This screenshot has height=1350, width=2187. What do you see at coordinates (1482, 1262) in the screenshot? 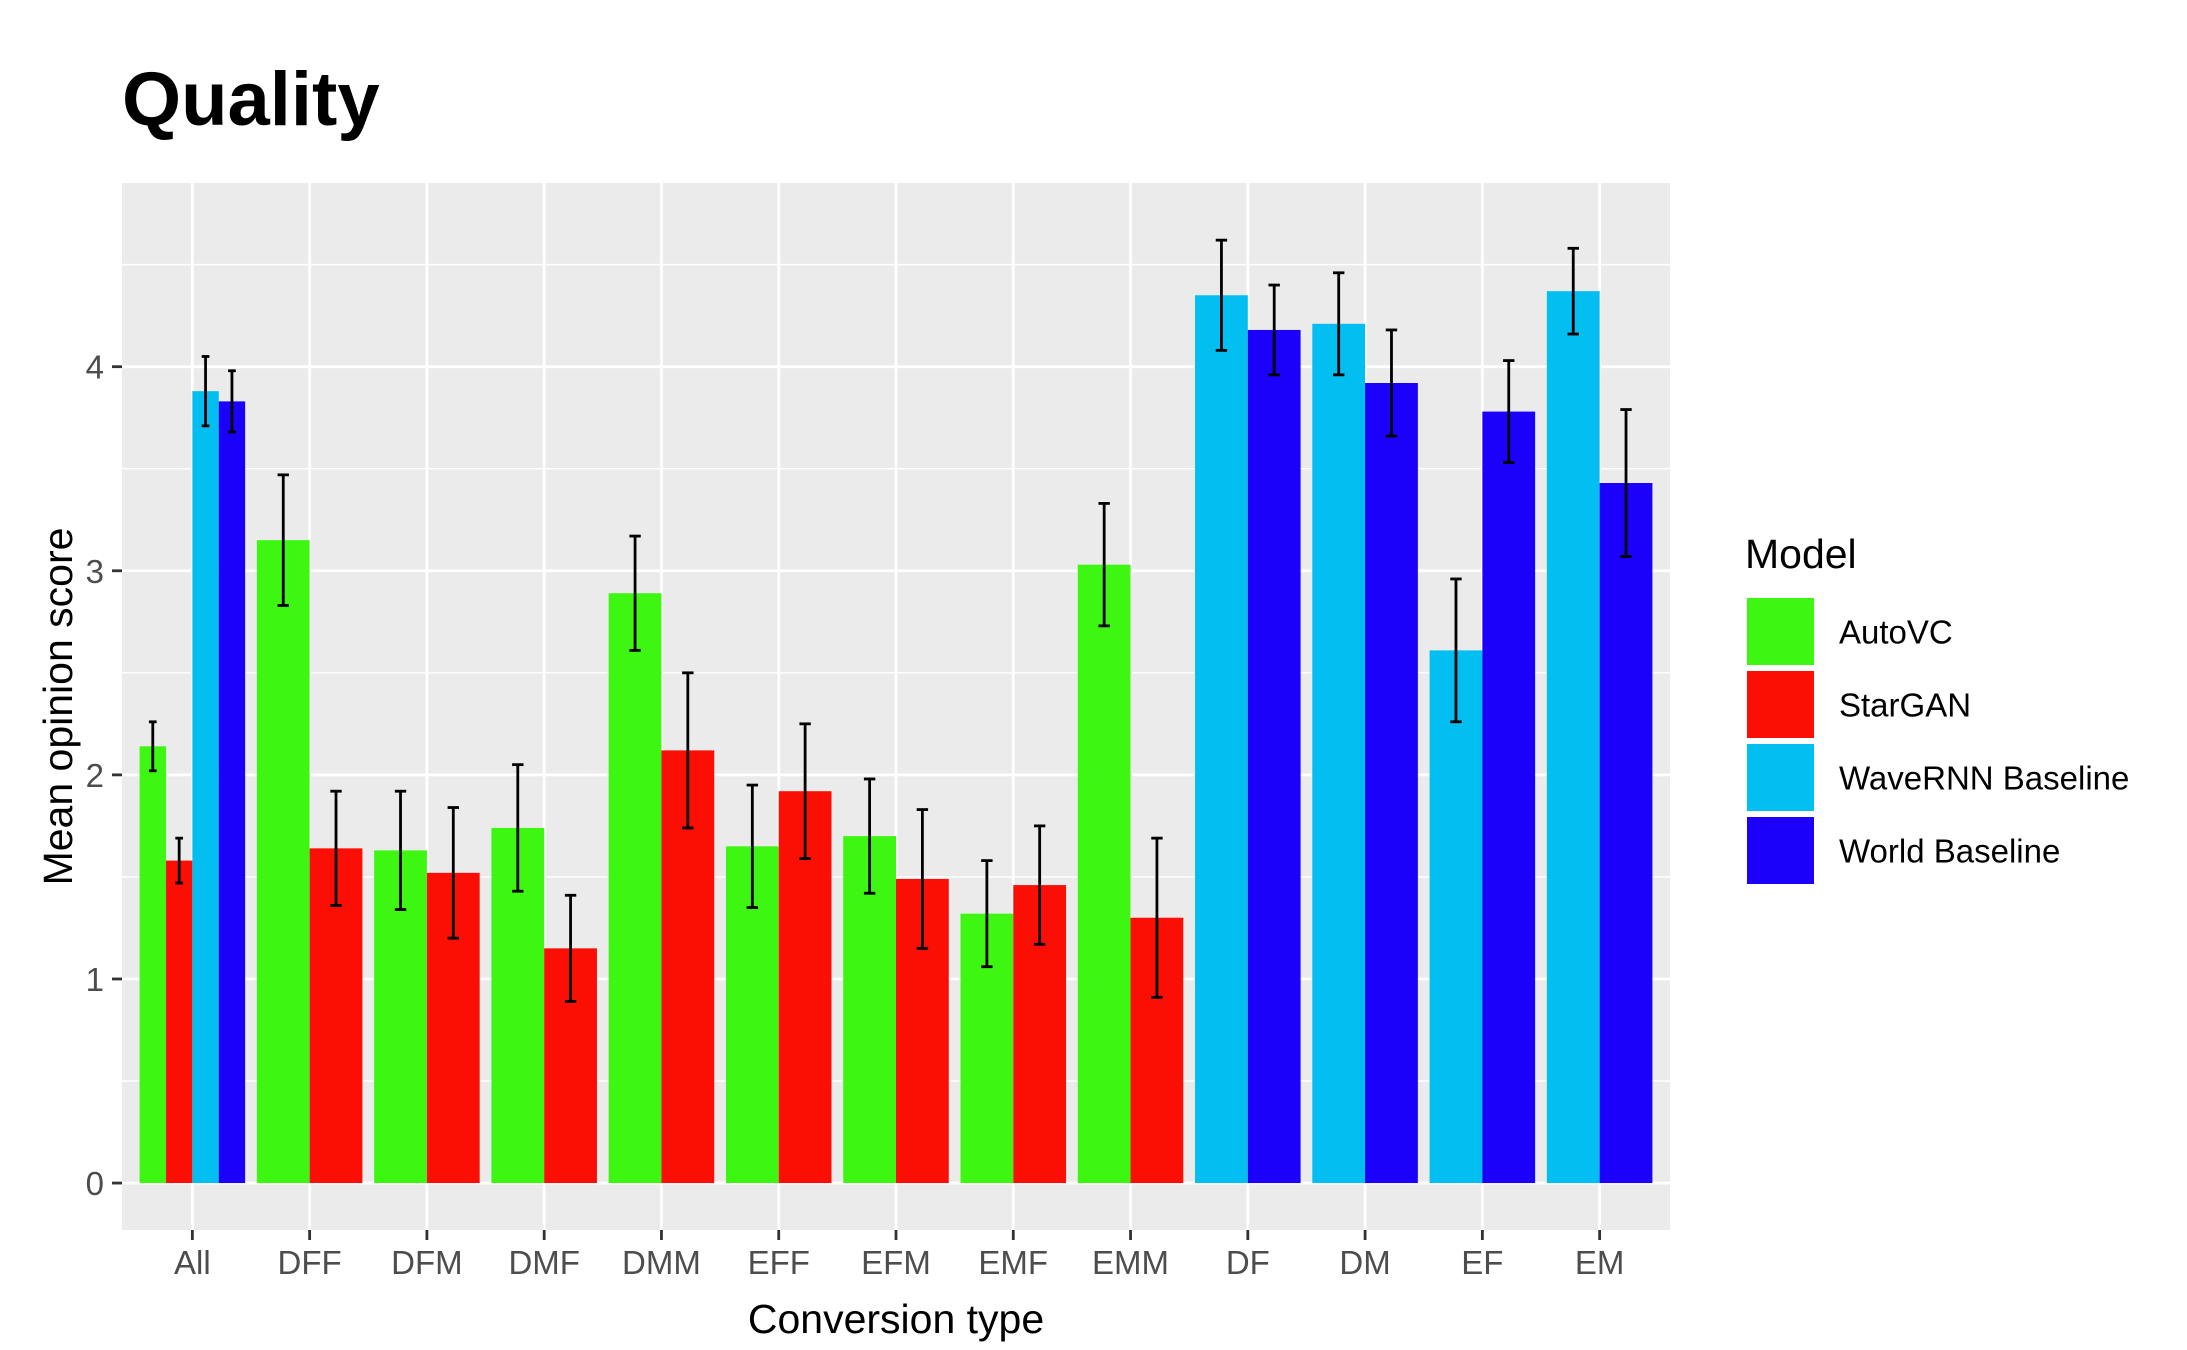
I see `x-tick-label: EF` at bounding box center [1482, 1262].